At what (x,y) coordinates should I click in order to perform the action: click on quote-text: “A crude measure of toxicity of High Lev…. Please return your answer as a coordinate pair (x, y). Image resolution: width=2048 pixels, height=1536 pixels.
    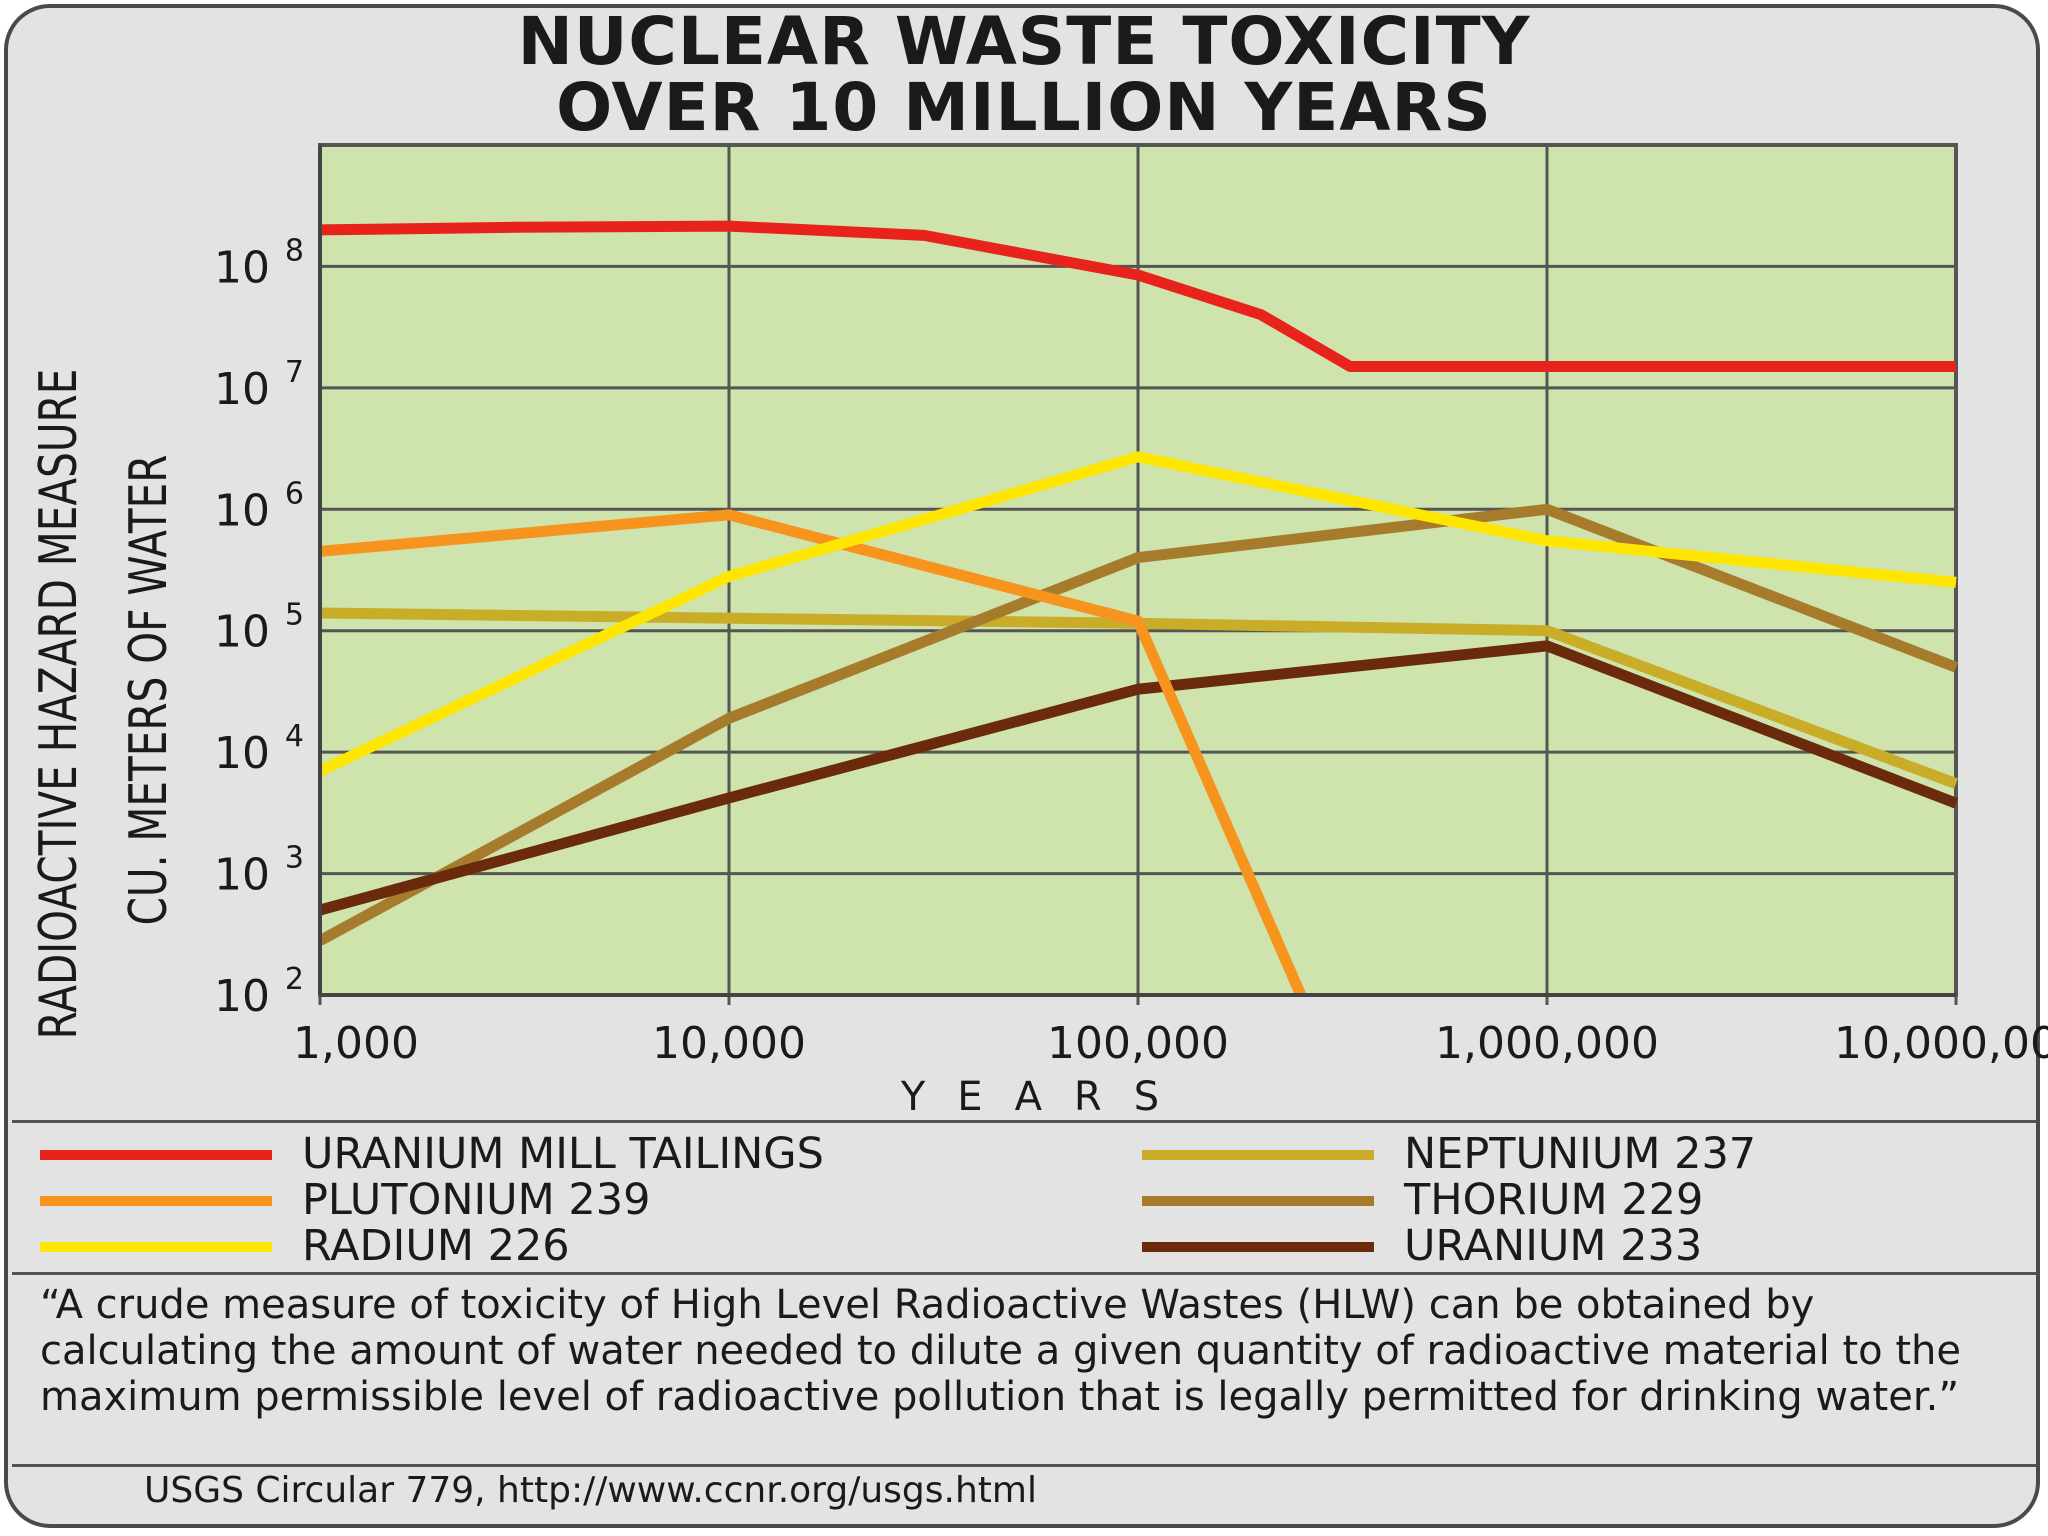
    Looking at the image, I should click on (1000, 1351).